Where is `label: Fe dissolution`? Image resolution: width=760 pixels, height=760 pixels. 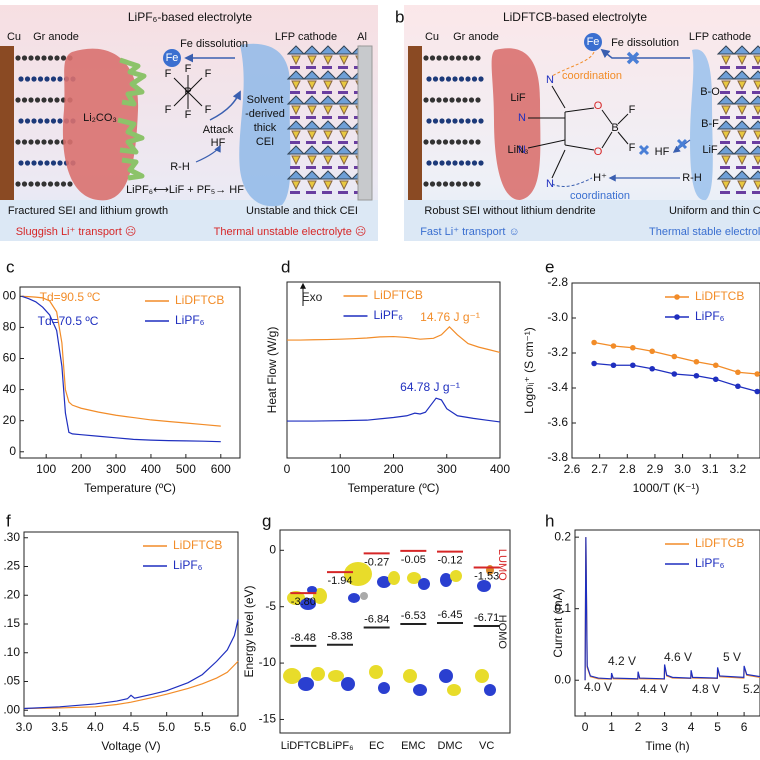 label: Fe dissolution is located at coordinates (645, 43).